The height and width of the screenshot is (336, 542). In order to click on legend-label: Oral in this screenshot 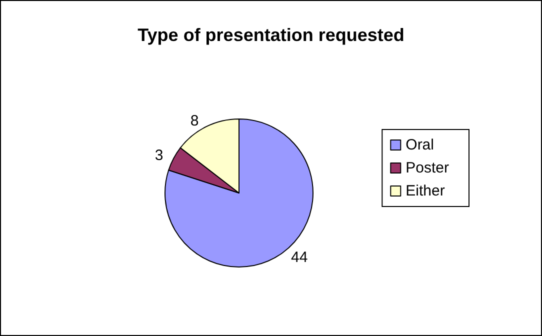, I will do `click(420, 145)`.